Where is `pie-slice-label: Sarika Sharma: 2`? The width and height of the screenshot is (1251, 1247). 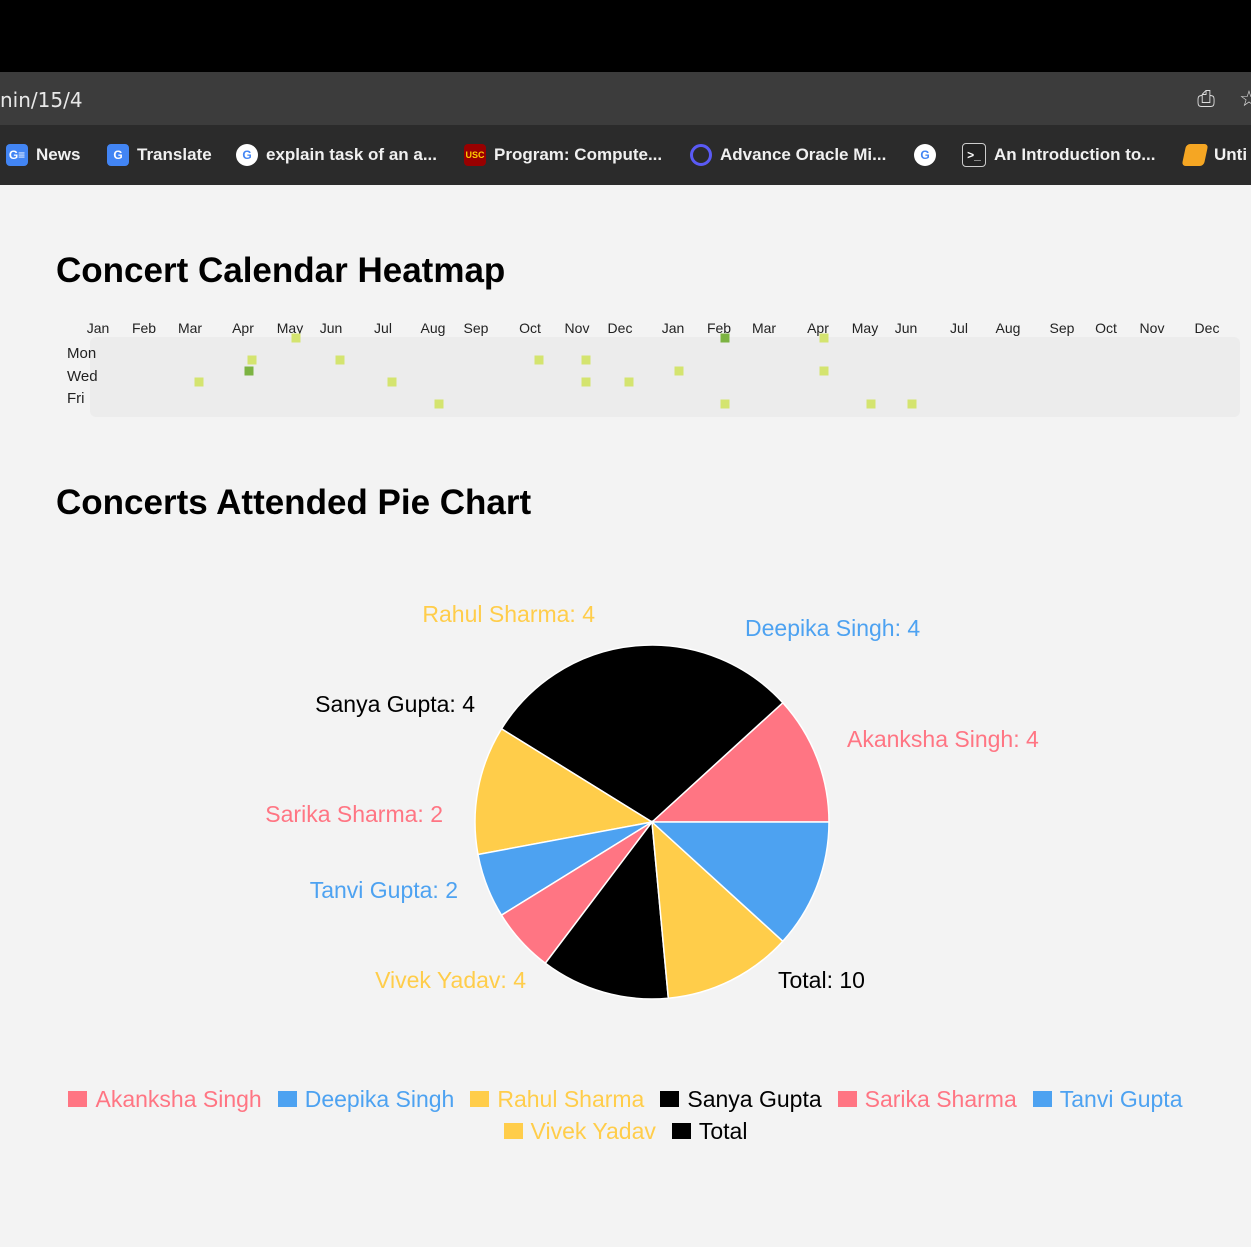
pie-slice-label: Sarika Sharma: 2 is located at coordinates (354, 814).